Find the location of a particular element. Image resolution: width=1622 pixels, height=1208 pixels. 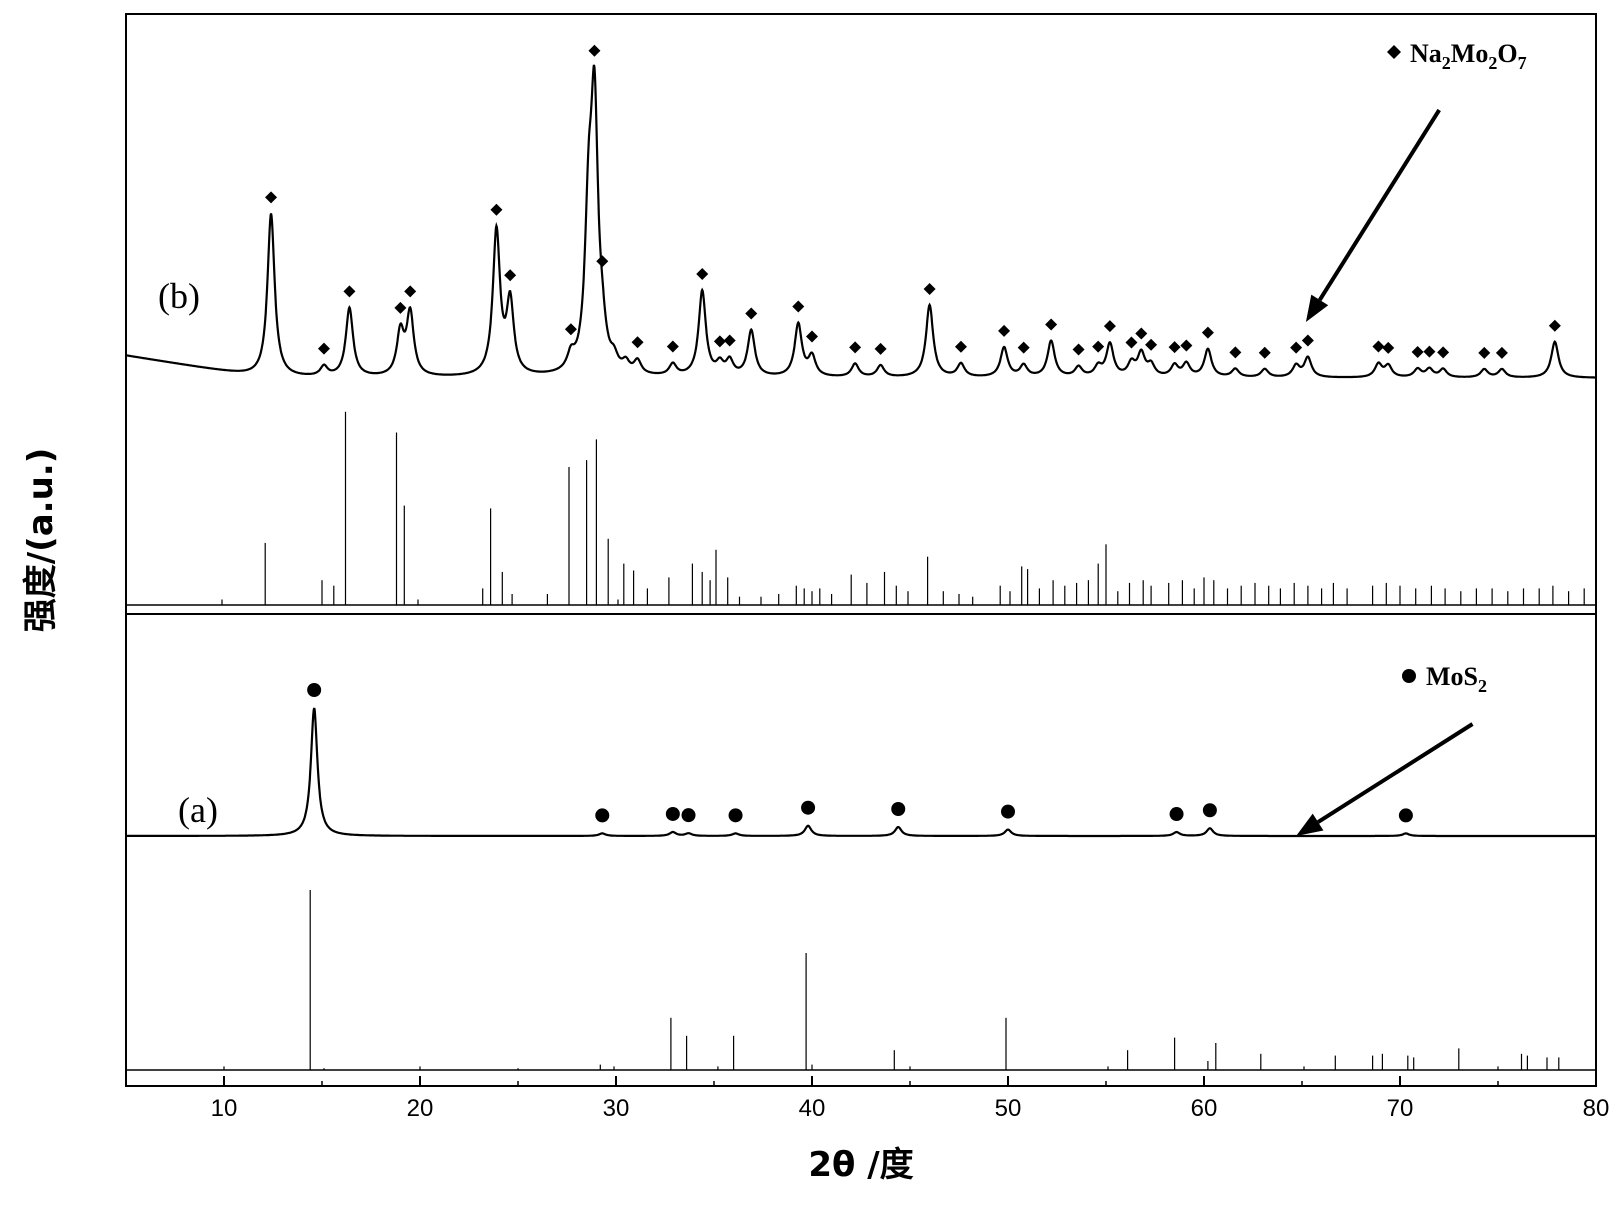

legend-na2mo2o7: Na2Mo2O7 is located at coordinates (1457, 56).